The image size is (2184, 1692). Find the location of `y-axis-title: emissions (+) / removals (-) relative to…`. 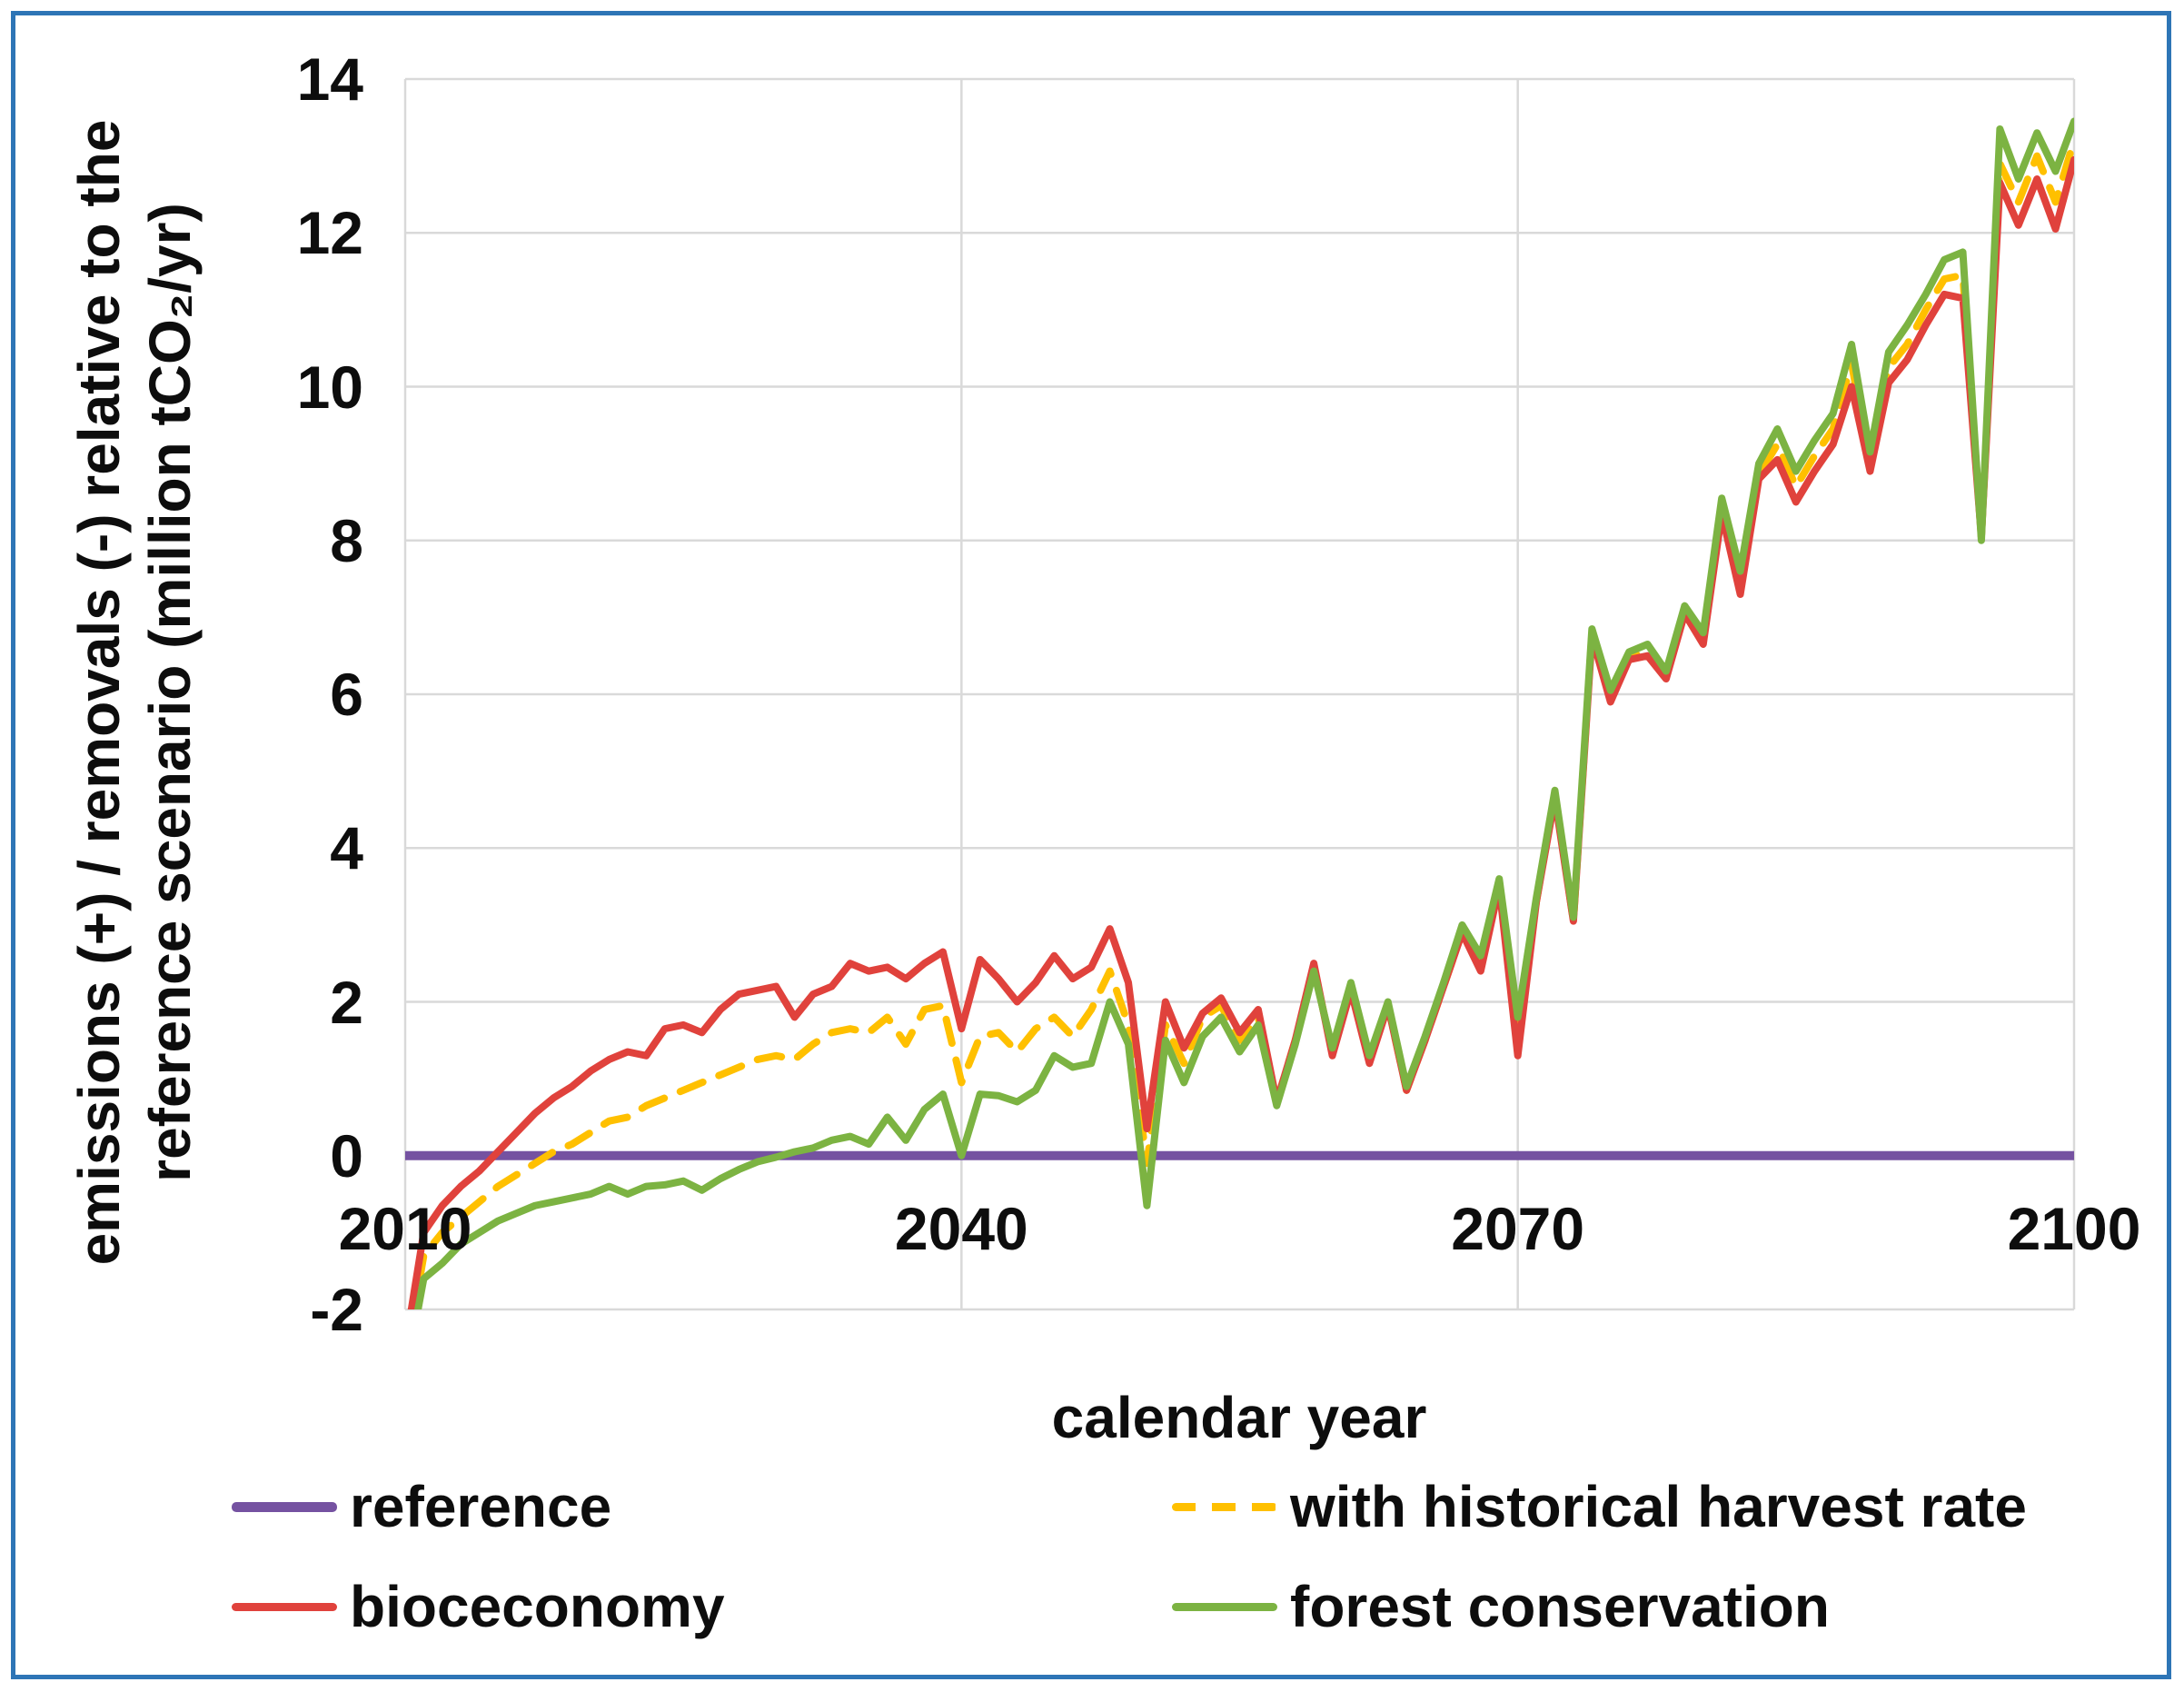

y-axis-title: emissions (+) / removals (-) relative to… is located at coordinates (134, 693).